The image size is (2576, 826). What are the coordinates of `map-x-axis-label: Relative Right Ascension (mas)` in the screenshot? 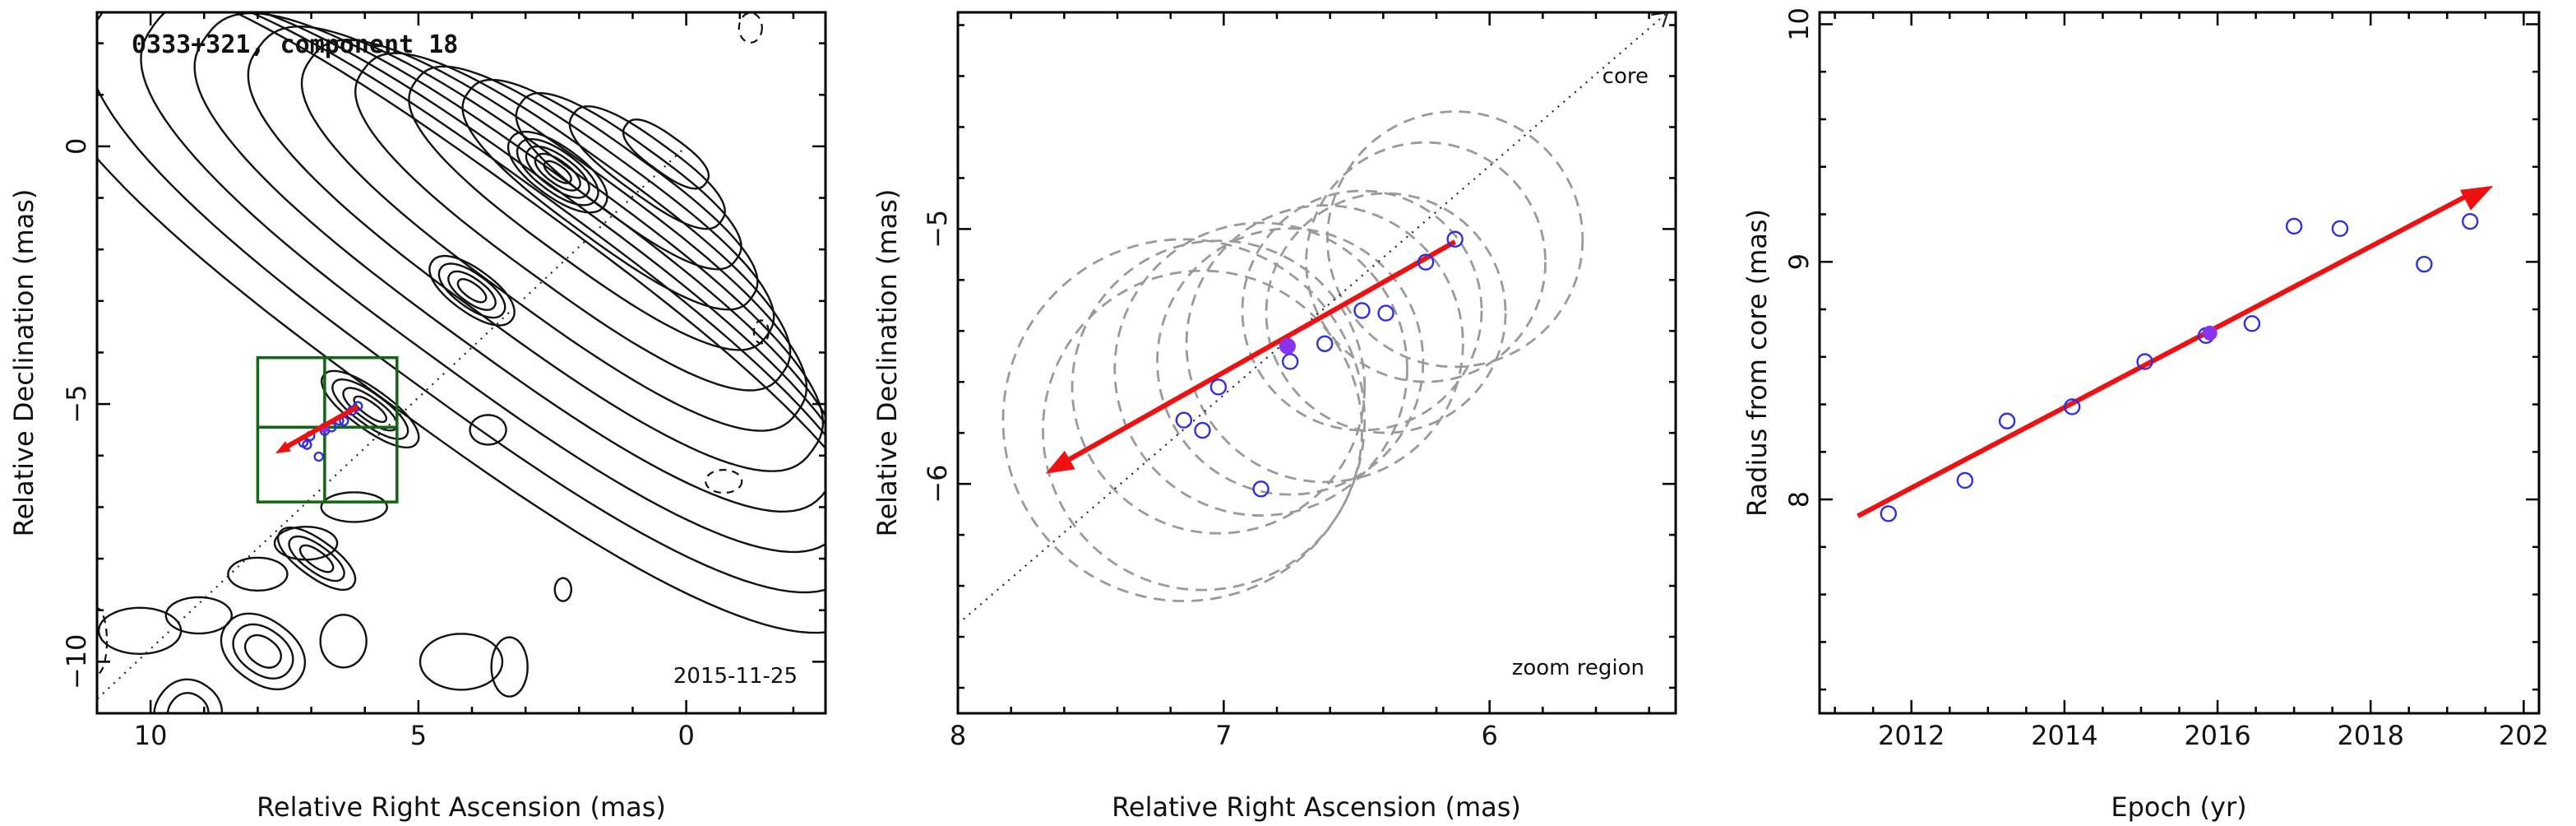 It's located at (461, 807).